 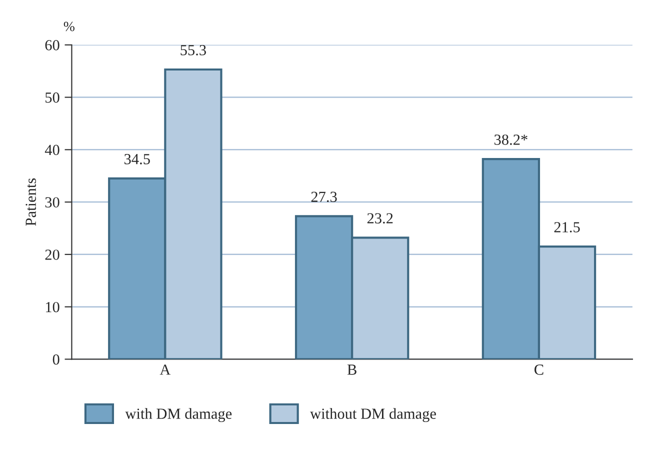 What do you see at coordinates (539, 369) in the screenshot?
I see `x-tick-label: C` at bounding box center [539, 369].